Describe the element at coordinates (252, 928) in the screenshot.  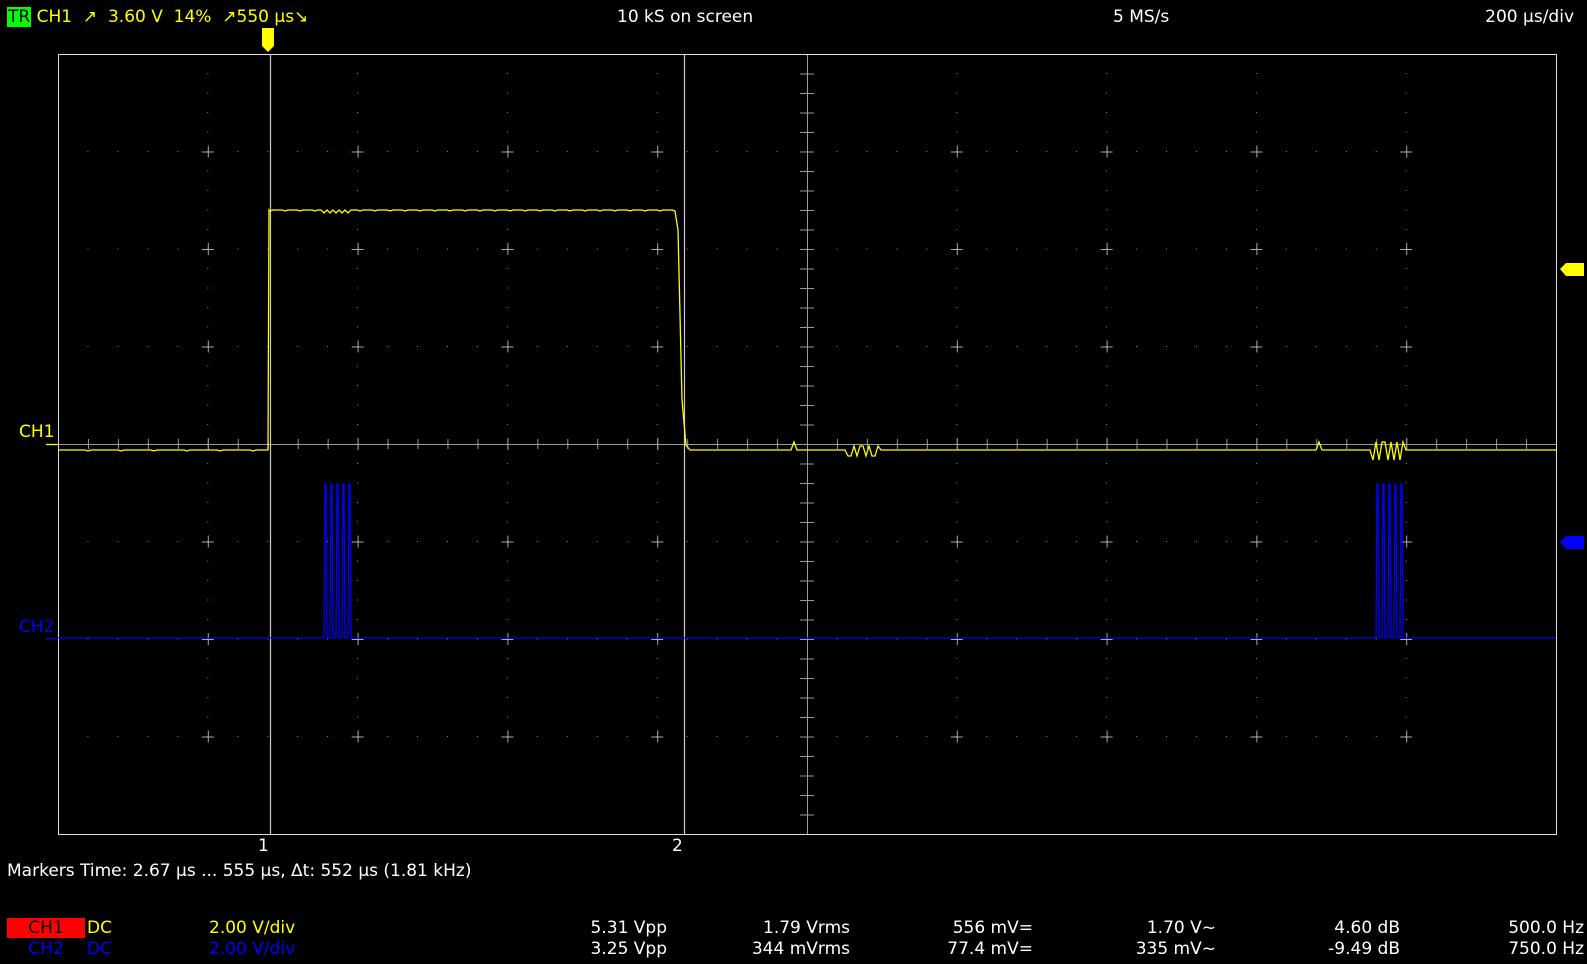
I see `ch1-scale: 2.00 V/div` at that location.